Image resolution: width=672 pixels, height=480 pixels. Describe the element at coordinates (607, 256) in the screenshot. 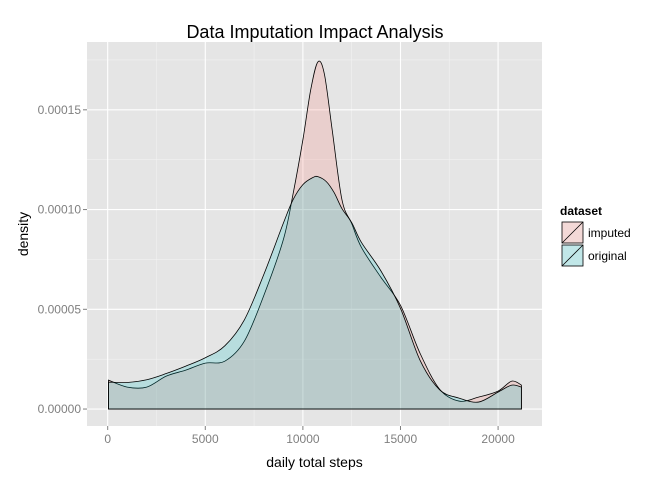

I see `legend-label-original: original` at that location.